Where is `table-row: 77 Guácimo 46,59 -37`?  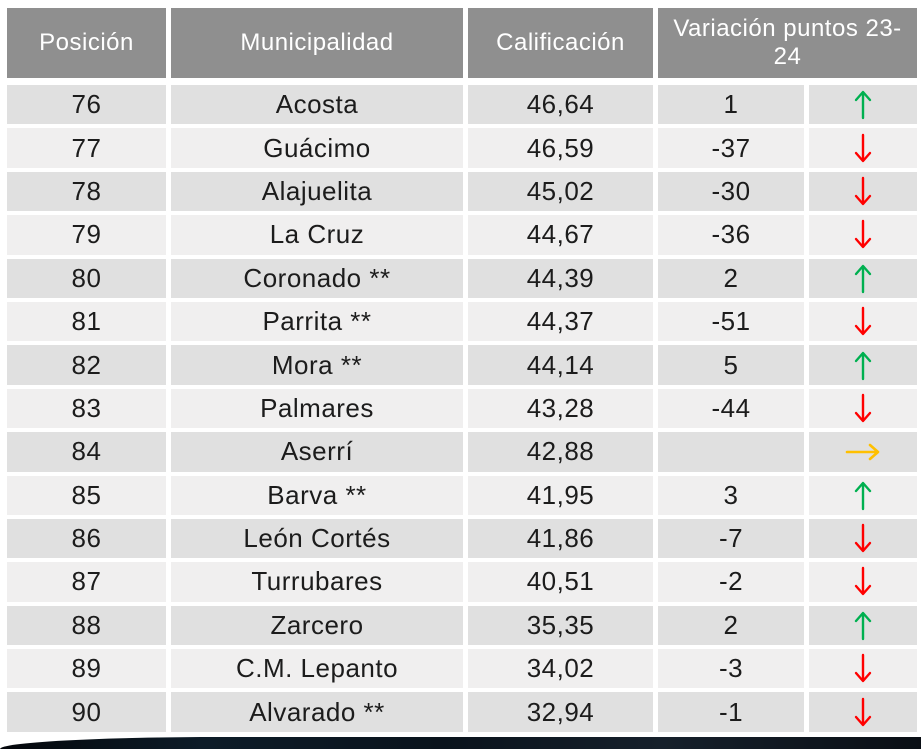
table-row: 77 Guácimo 46,59 -37 is located at coordinates (462, 148).